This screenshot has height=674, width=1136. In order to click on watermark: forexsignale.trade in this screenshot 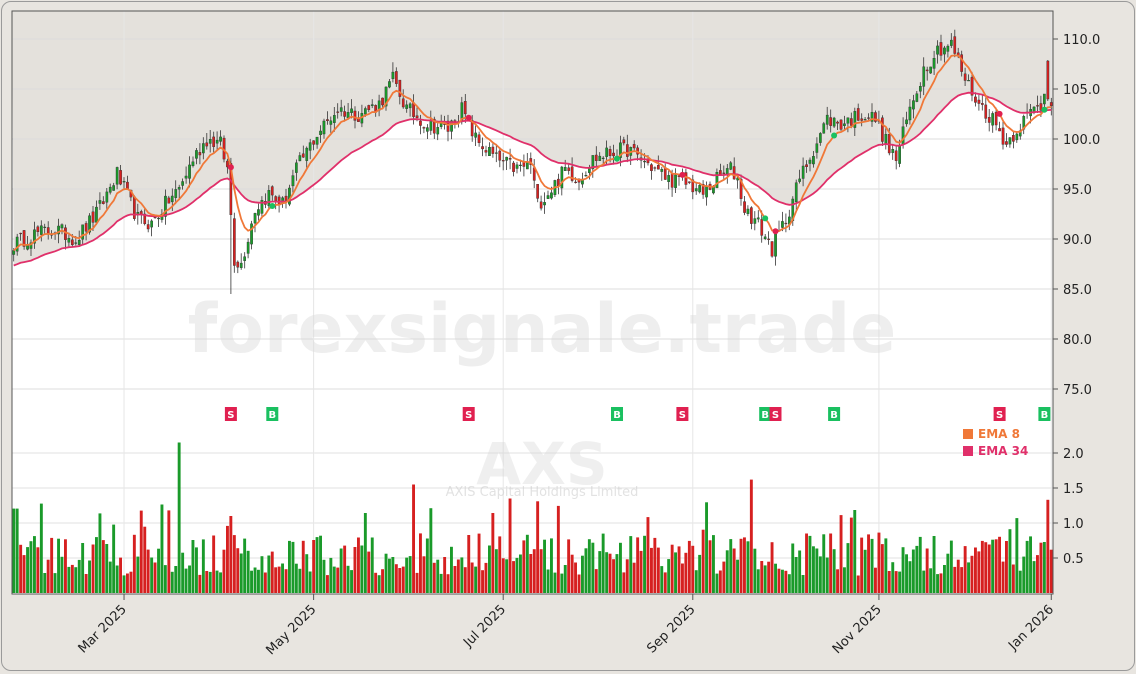, I will do `click(542, 329)`.